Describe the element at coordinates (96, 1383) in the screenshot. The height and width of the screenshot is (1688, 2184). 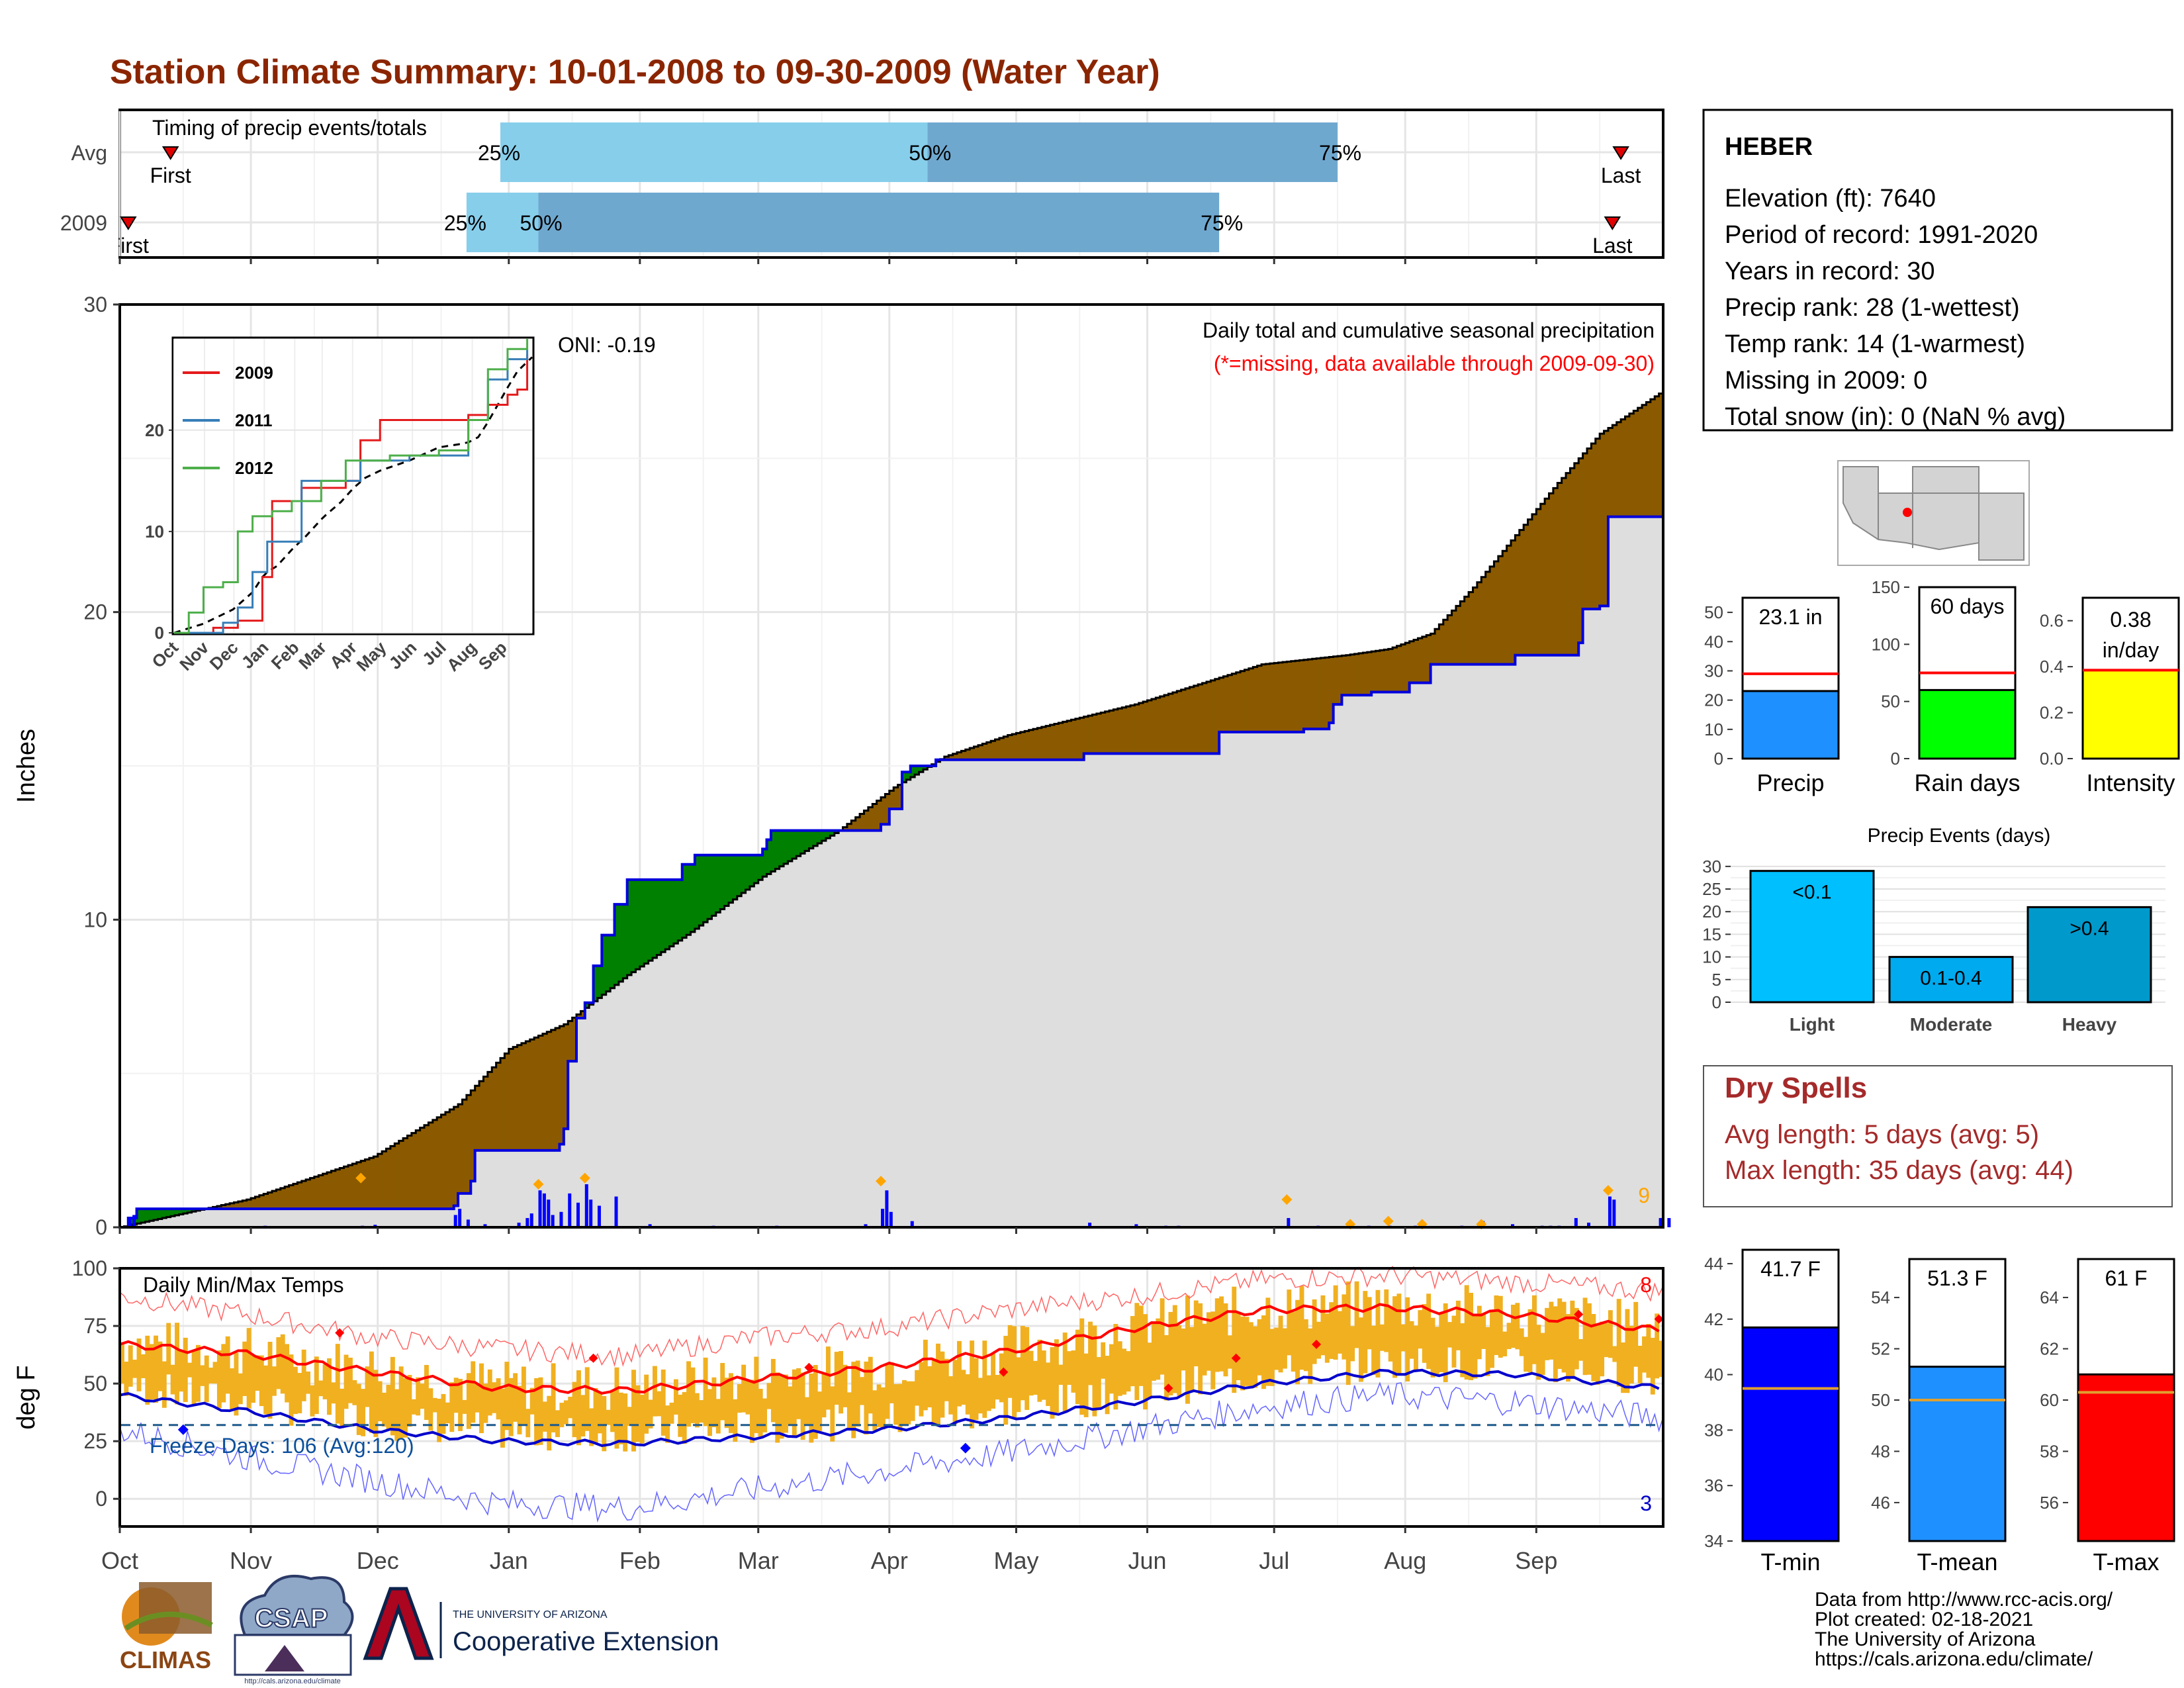
I see `temp-y-axis: 0 25 50 75 100` at that location.